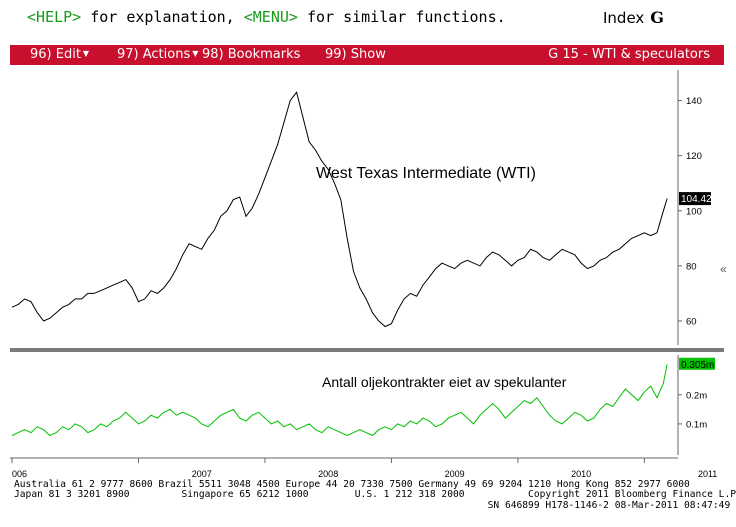 The image size is (736, 527). Describe the element at coordinates (657, 17) in the screenshot. I see `index-letter: G` at that location.